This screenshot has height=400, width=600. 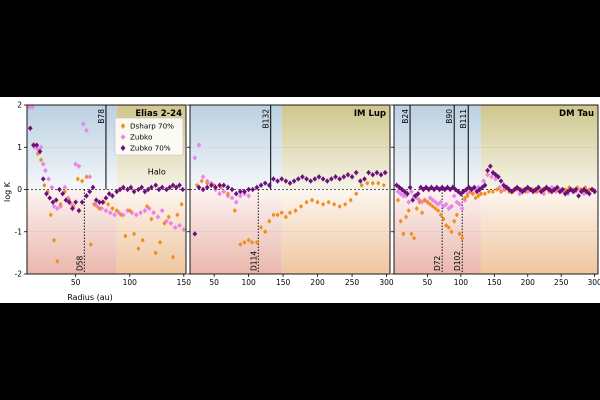 I want to click on legend-box, so click(x=149, y=136).